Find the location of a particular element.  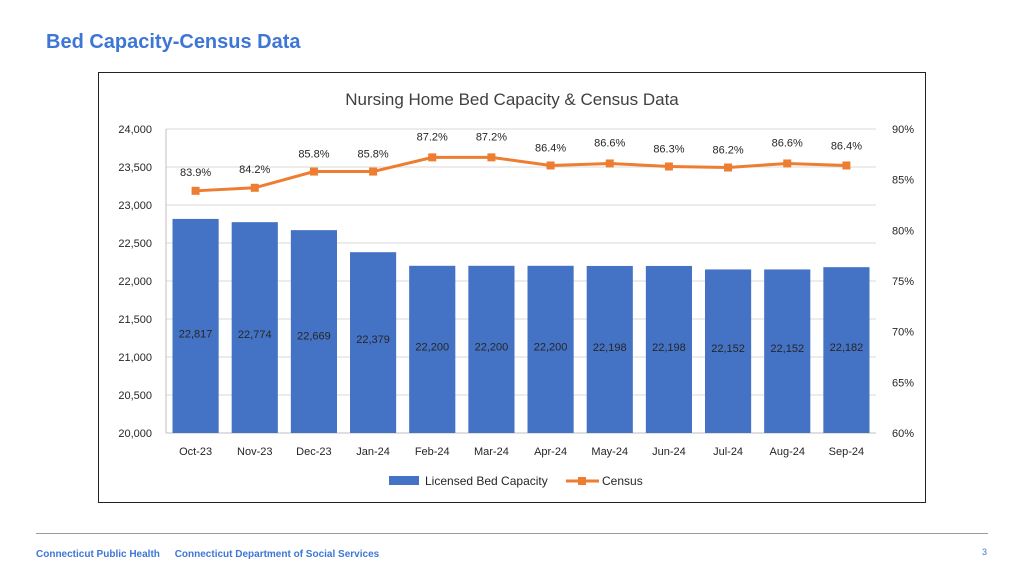

left-tick-label: 24,000 is located at coordinates (135, 130).